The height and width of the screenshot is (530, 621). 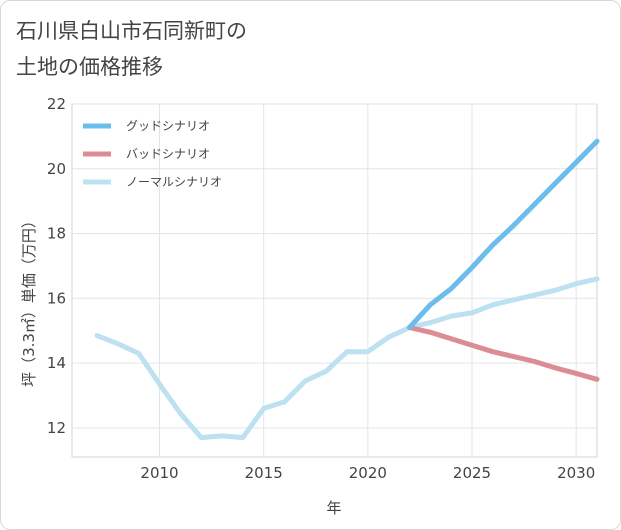 I want to click on y-tick-labels: 12 14 16 18 20 22, so click(x=56, y=266).